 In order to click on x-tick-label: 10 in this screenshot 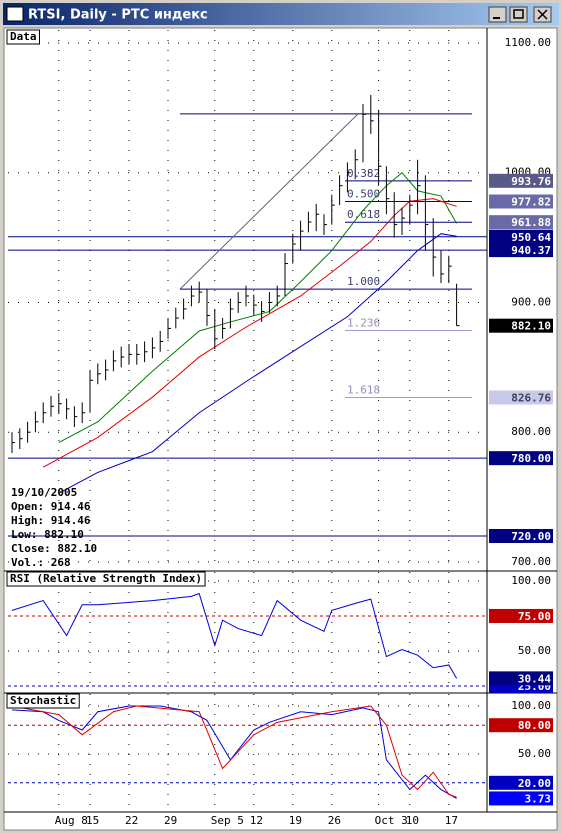, I will do `click(412, 820)`.